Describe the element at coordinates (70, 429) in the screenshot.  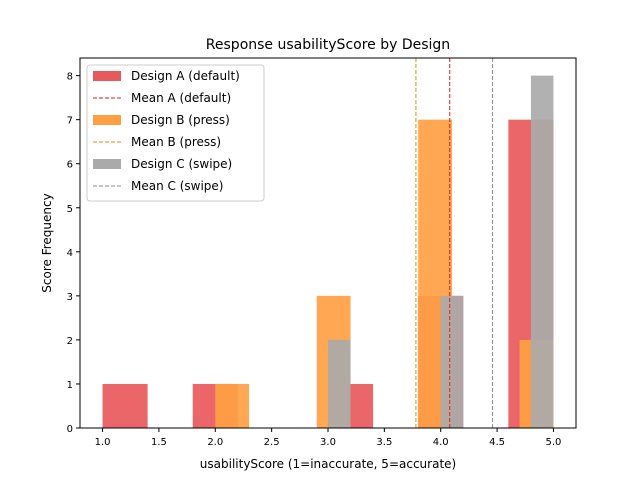
I see `y-tick-label: 0` at that location.